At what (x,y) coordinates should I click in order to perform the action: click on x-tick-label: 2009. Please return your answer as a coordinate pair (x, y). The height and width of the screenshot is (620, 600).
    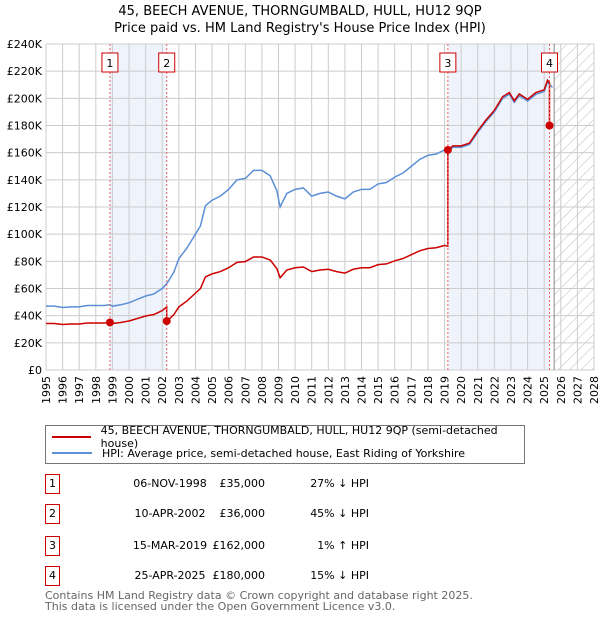
    Looking at the image, I should click on (278, 390).